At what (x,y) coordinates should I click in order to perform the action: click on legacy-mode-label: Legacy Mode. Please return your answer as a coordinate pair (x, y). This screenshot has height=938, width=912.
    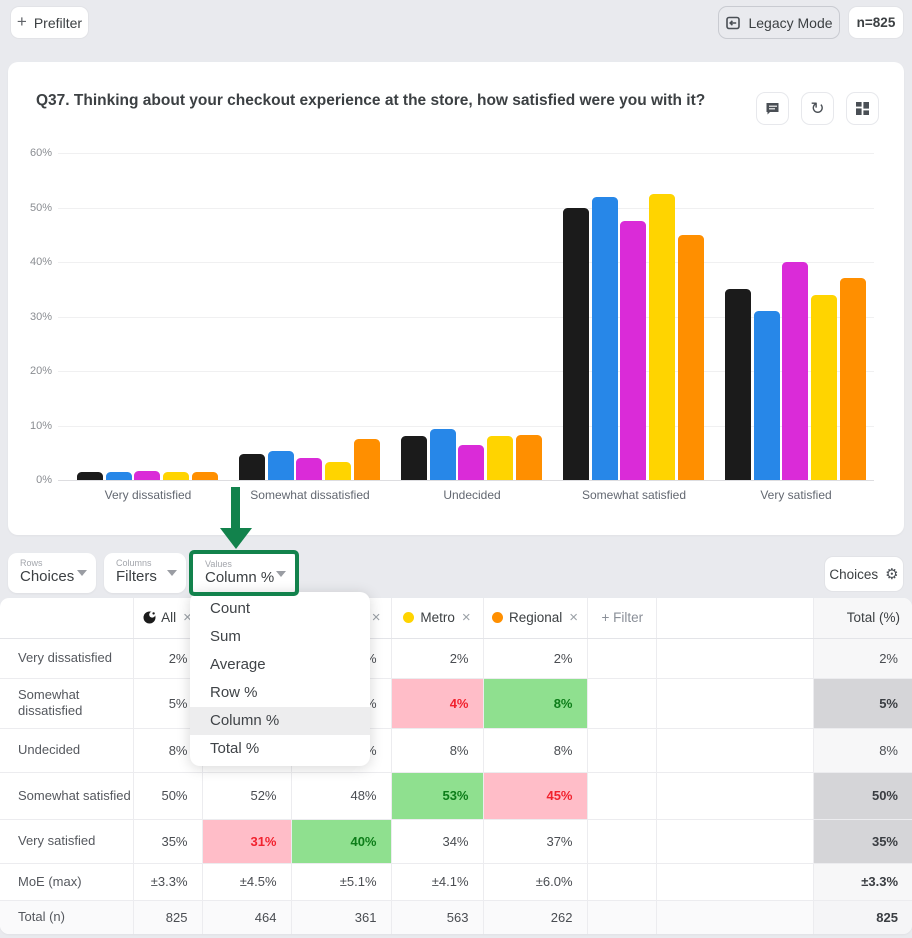
    Looking at the image, I should click on (790, 22).